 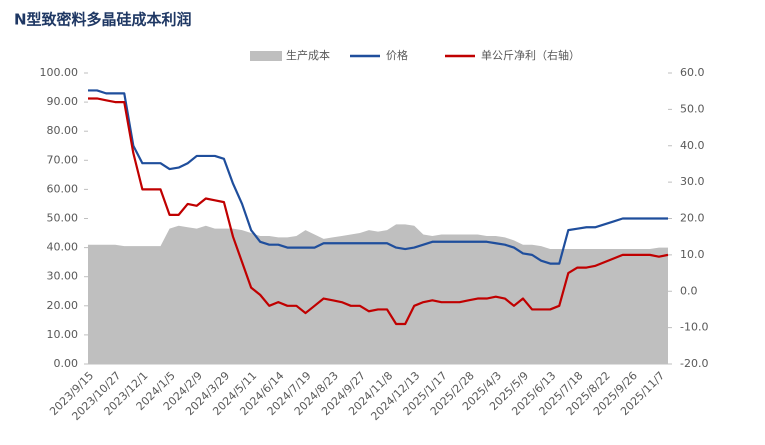 What do you see at coordinates (692, 218) in the screenshot?
I see `y2-tick-label: 20.0` at bounding box center [692, 218].